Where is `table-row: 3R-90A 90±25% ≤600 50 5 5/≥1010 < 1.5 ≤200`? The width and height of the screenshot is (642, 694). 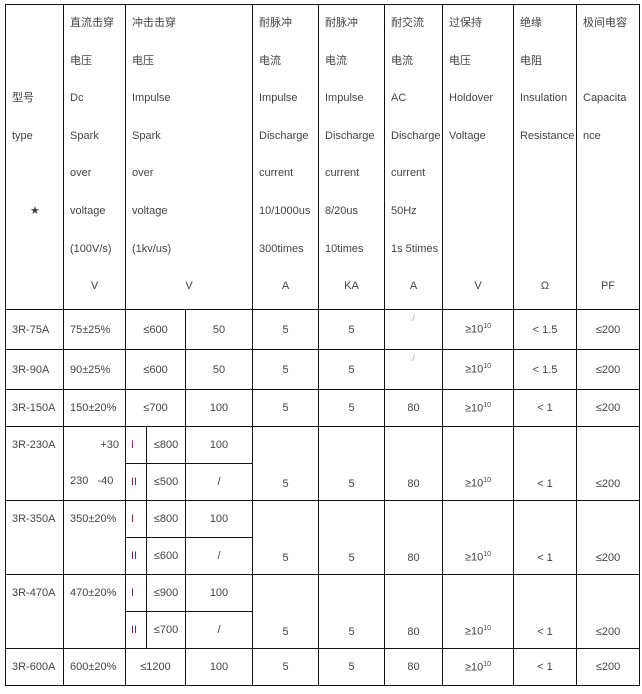
table-row: 3R-90A 90±25% ≤600 50 5 5/≥1010 < 1.5 ≤200 is located at coordinates (322, 369).